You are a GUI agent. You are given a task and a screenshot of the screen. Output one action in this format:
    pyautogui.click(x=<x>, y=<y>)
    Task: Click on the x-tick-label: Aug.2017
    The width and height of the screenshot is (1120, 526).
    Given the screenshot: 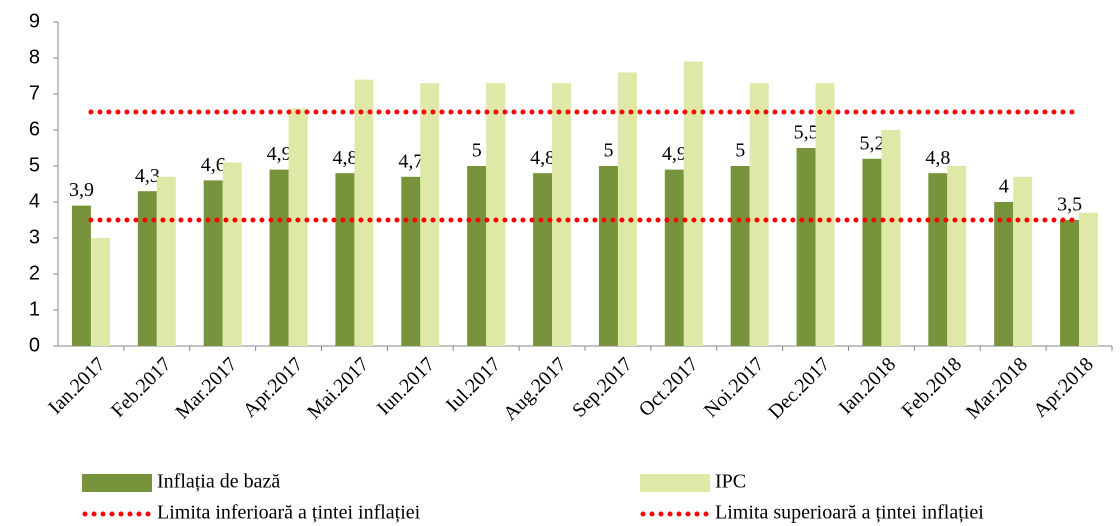 What is the action you would take?
    pyautogui.click(x=535, y=389)
    